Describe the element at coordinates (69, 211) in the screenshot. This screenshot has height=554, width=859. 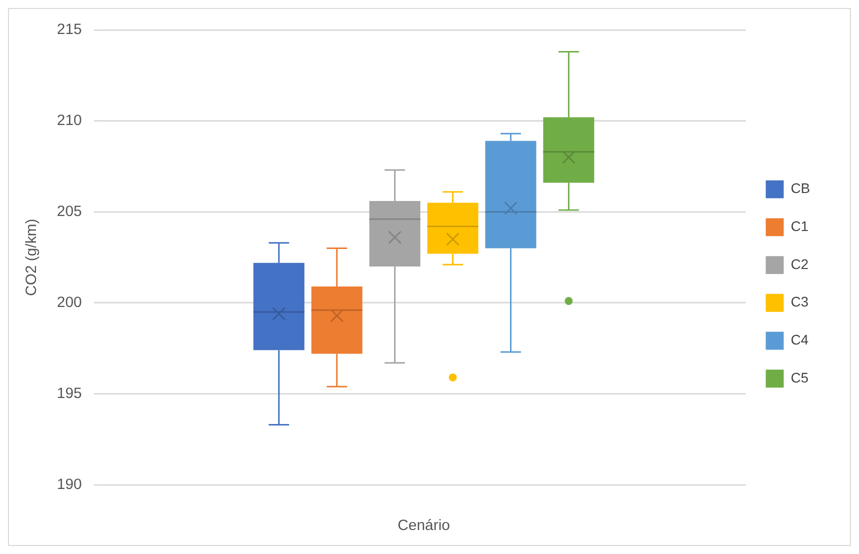
I see `y-tick-label: 205` at that location.